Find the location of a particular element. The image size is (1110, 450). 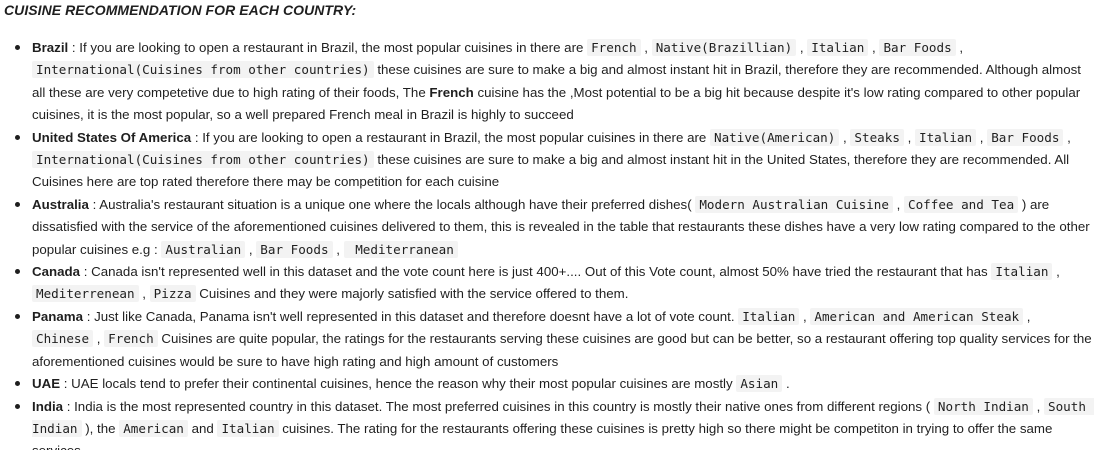

inline-code: Mediterranean is located at coordinates (400, 249).